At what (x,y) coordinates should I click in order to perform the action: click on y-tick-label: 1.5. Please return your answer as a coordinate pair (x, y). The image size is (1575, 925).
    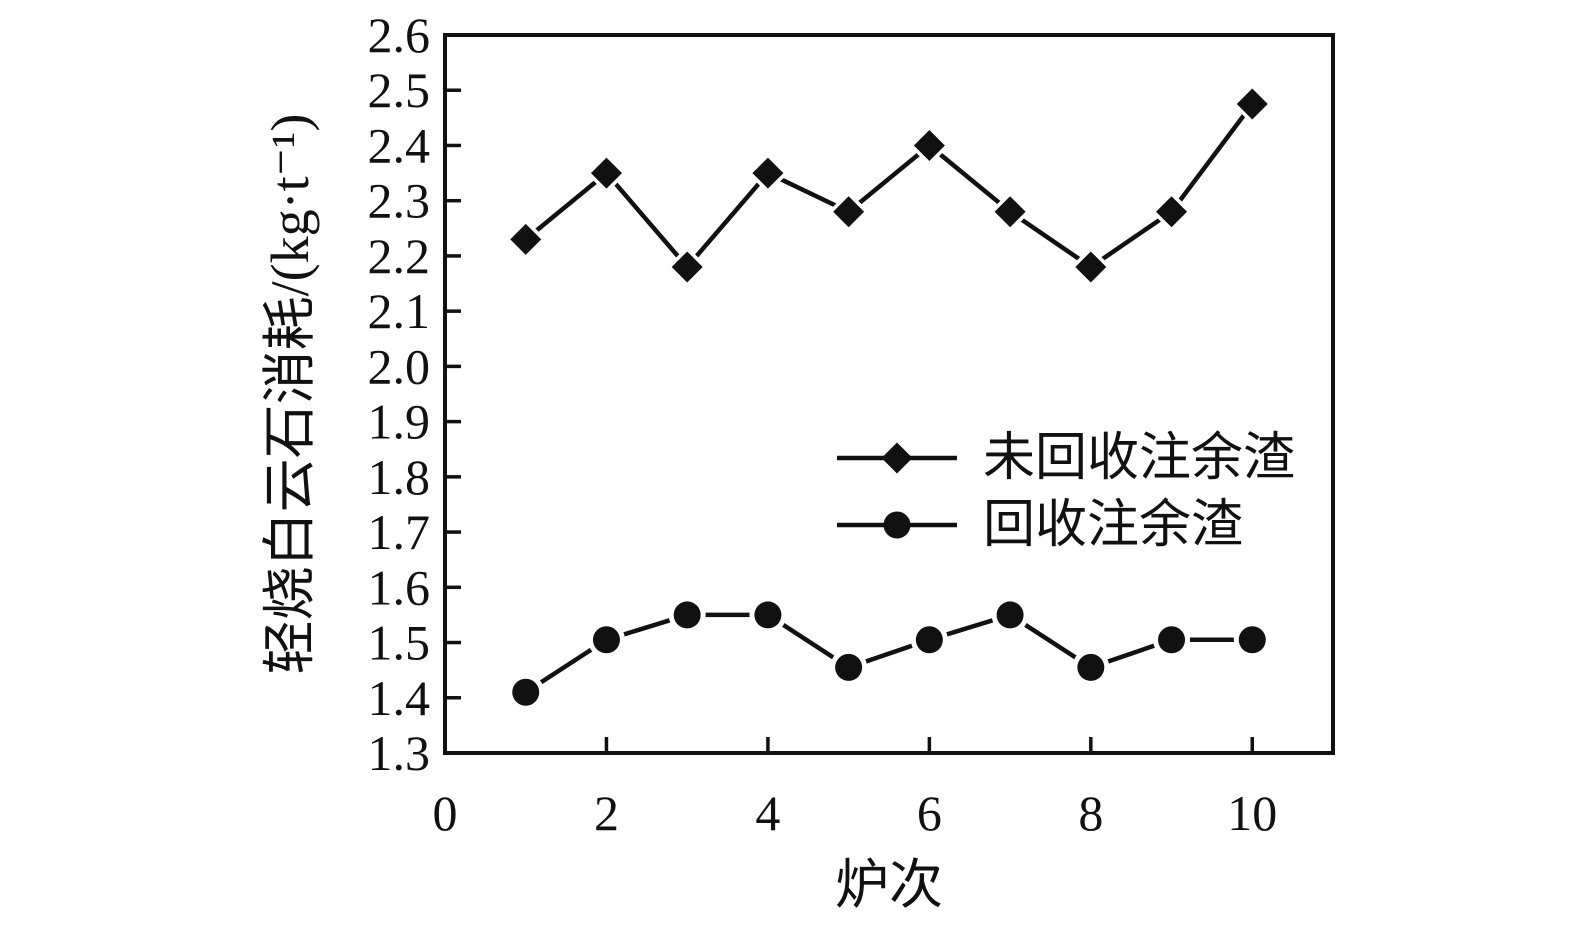
    Looking at the image, I should click on (399, 643).